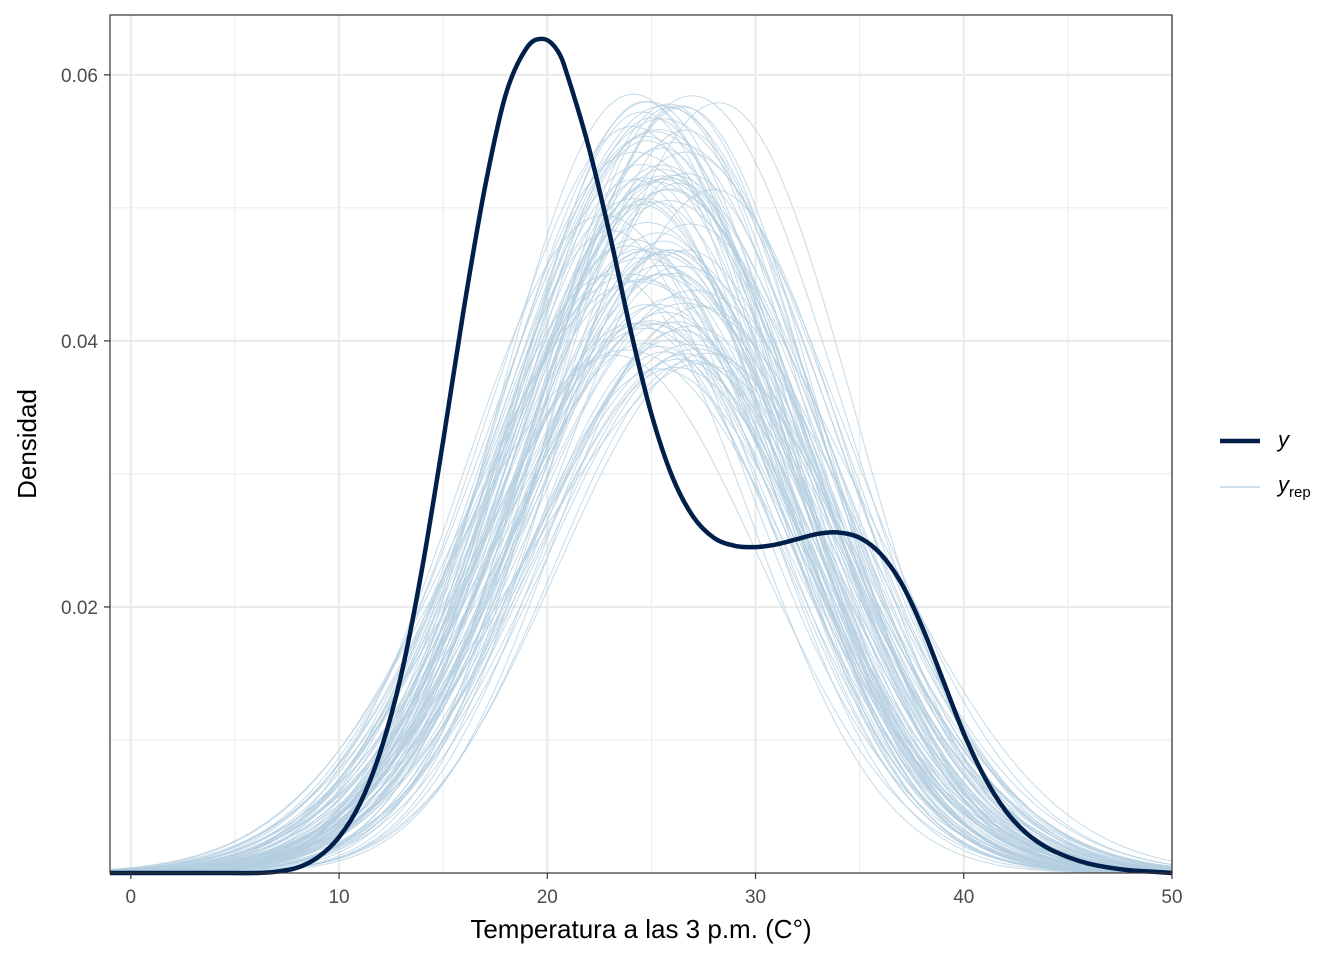 Image resolution: width=1344 pixels, height=960 pixels. I want to click on legend-label-yrep: yrep, so click(1293, 486).